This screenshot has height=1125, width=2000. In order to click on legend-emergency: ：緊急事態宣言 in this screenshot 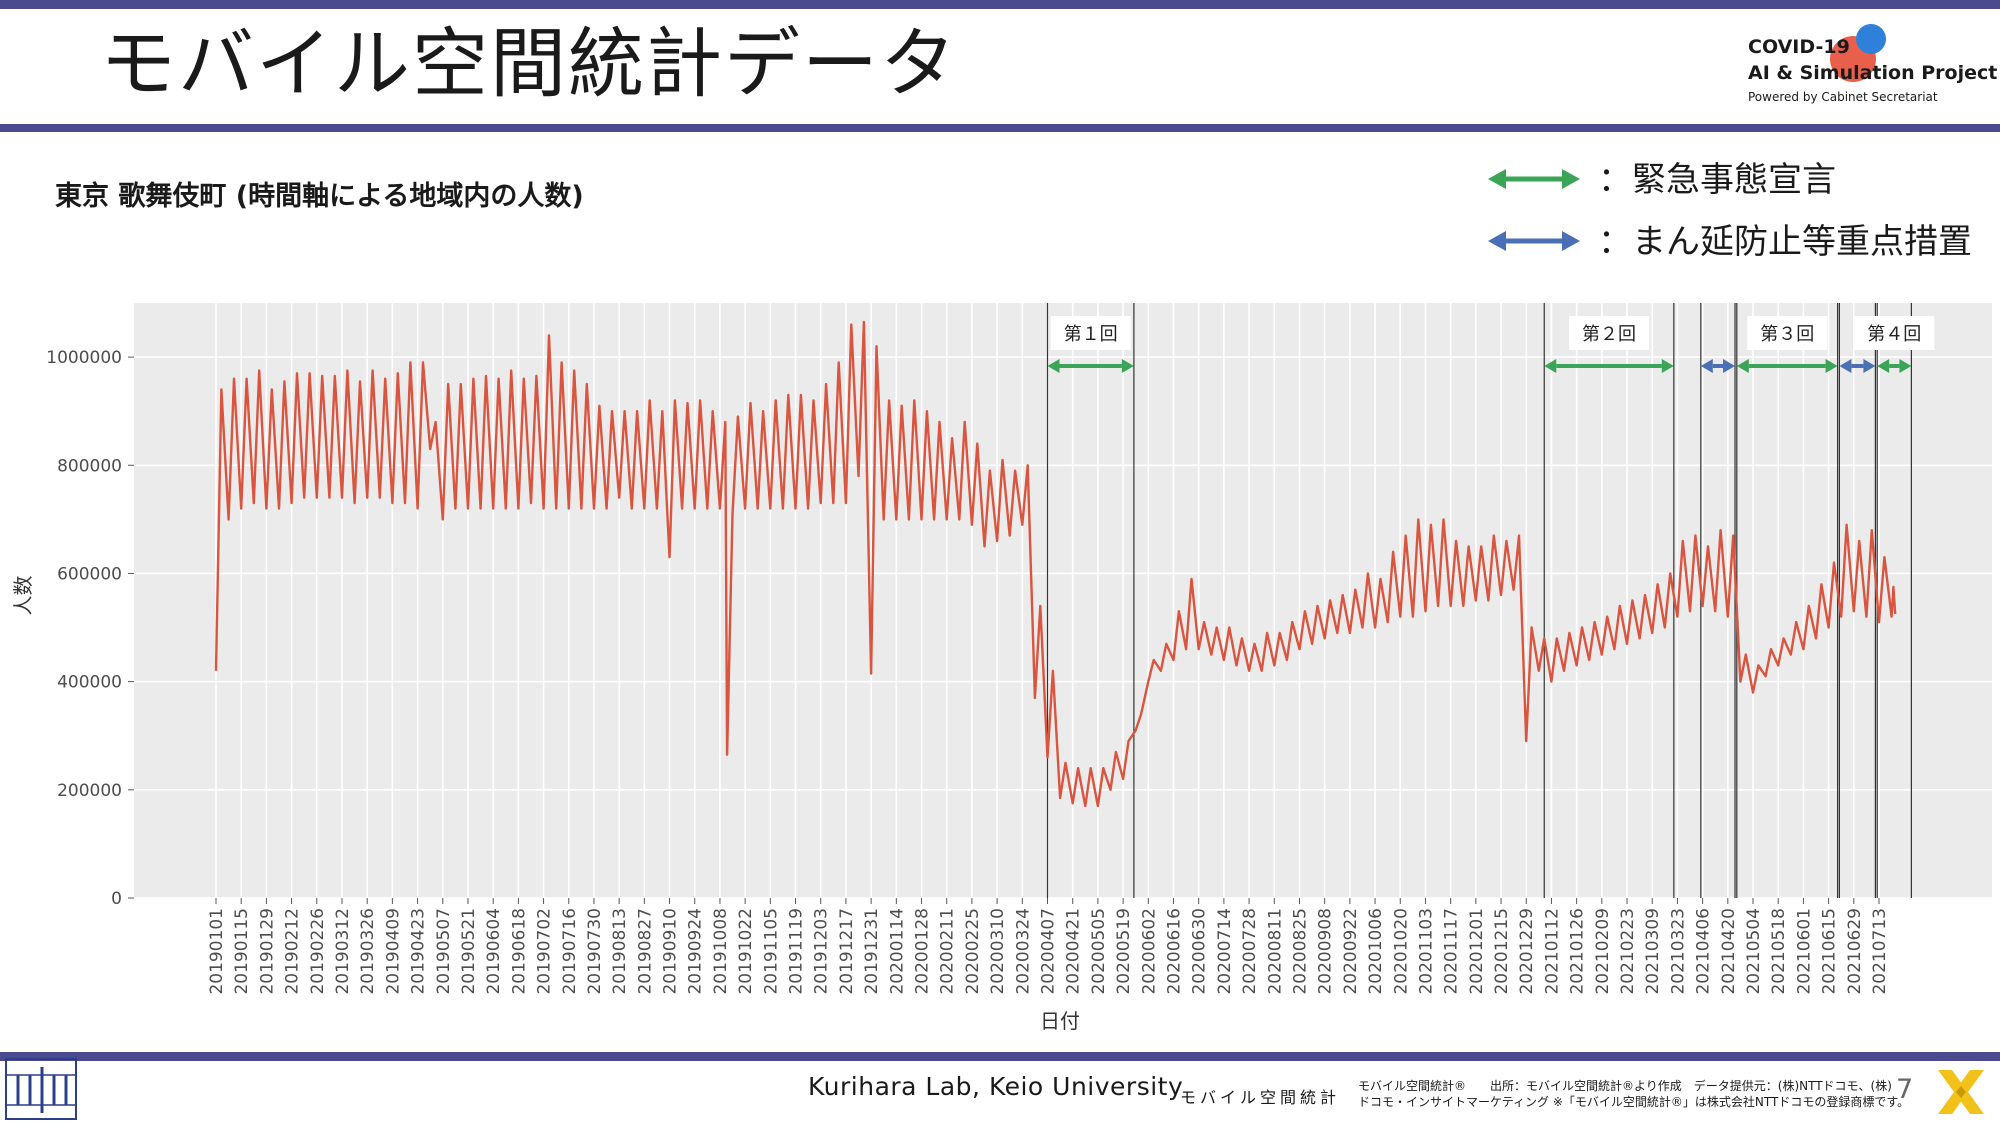, I will do `click(1740, 180)`.